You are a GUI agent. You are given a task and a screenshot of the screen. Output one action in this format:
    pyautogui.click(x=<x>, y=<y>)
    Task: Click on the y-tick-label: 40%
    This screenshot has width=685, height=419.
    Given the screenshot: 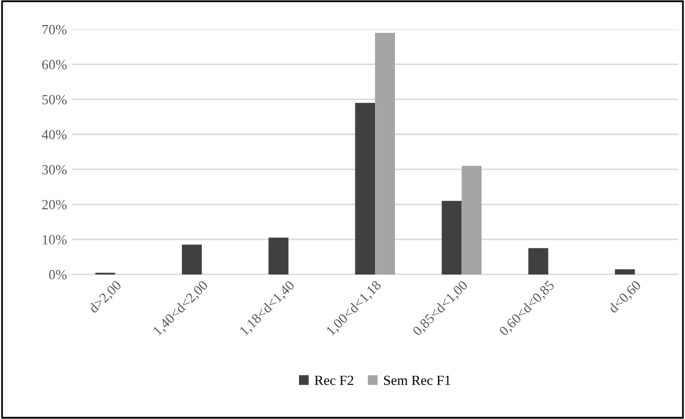 What is the action you would take?
    pyautogui.click(x=54, y=135)
    